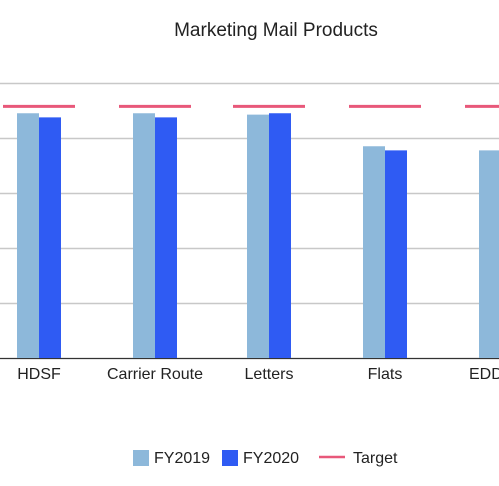 The height and width of the screenshot is (486, 499). Describe the element at coordinates (269, 374) in the screenshot. I see `x-tick-label-letters: Letters` at that location.